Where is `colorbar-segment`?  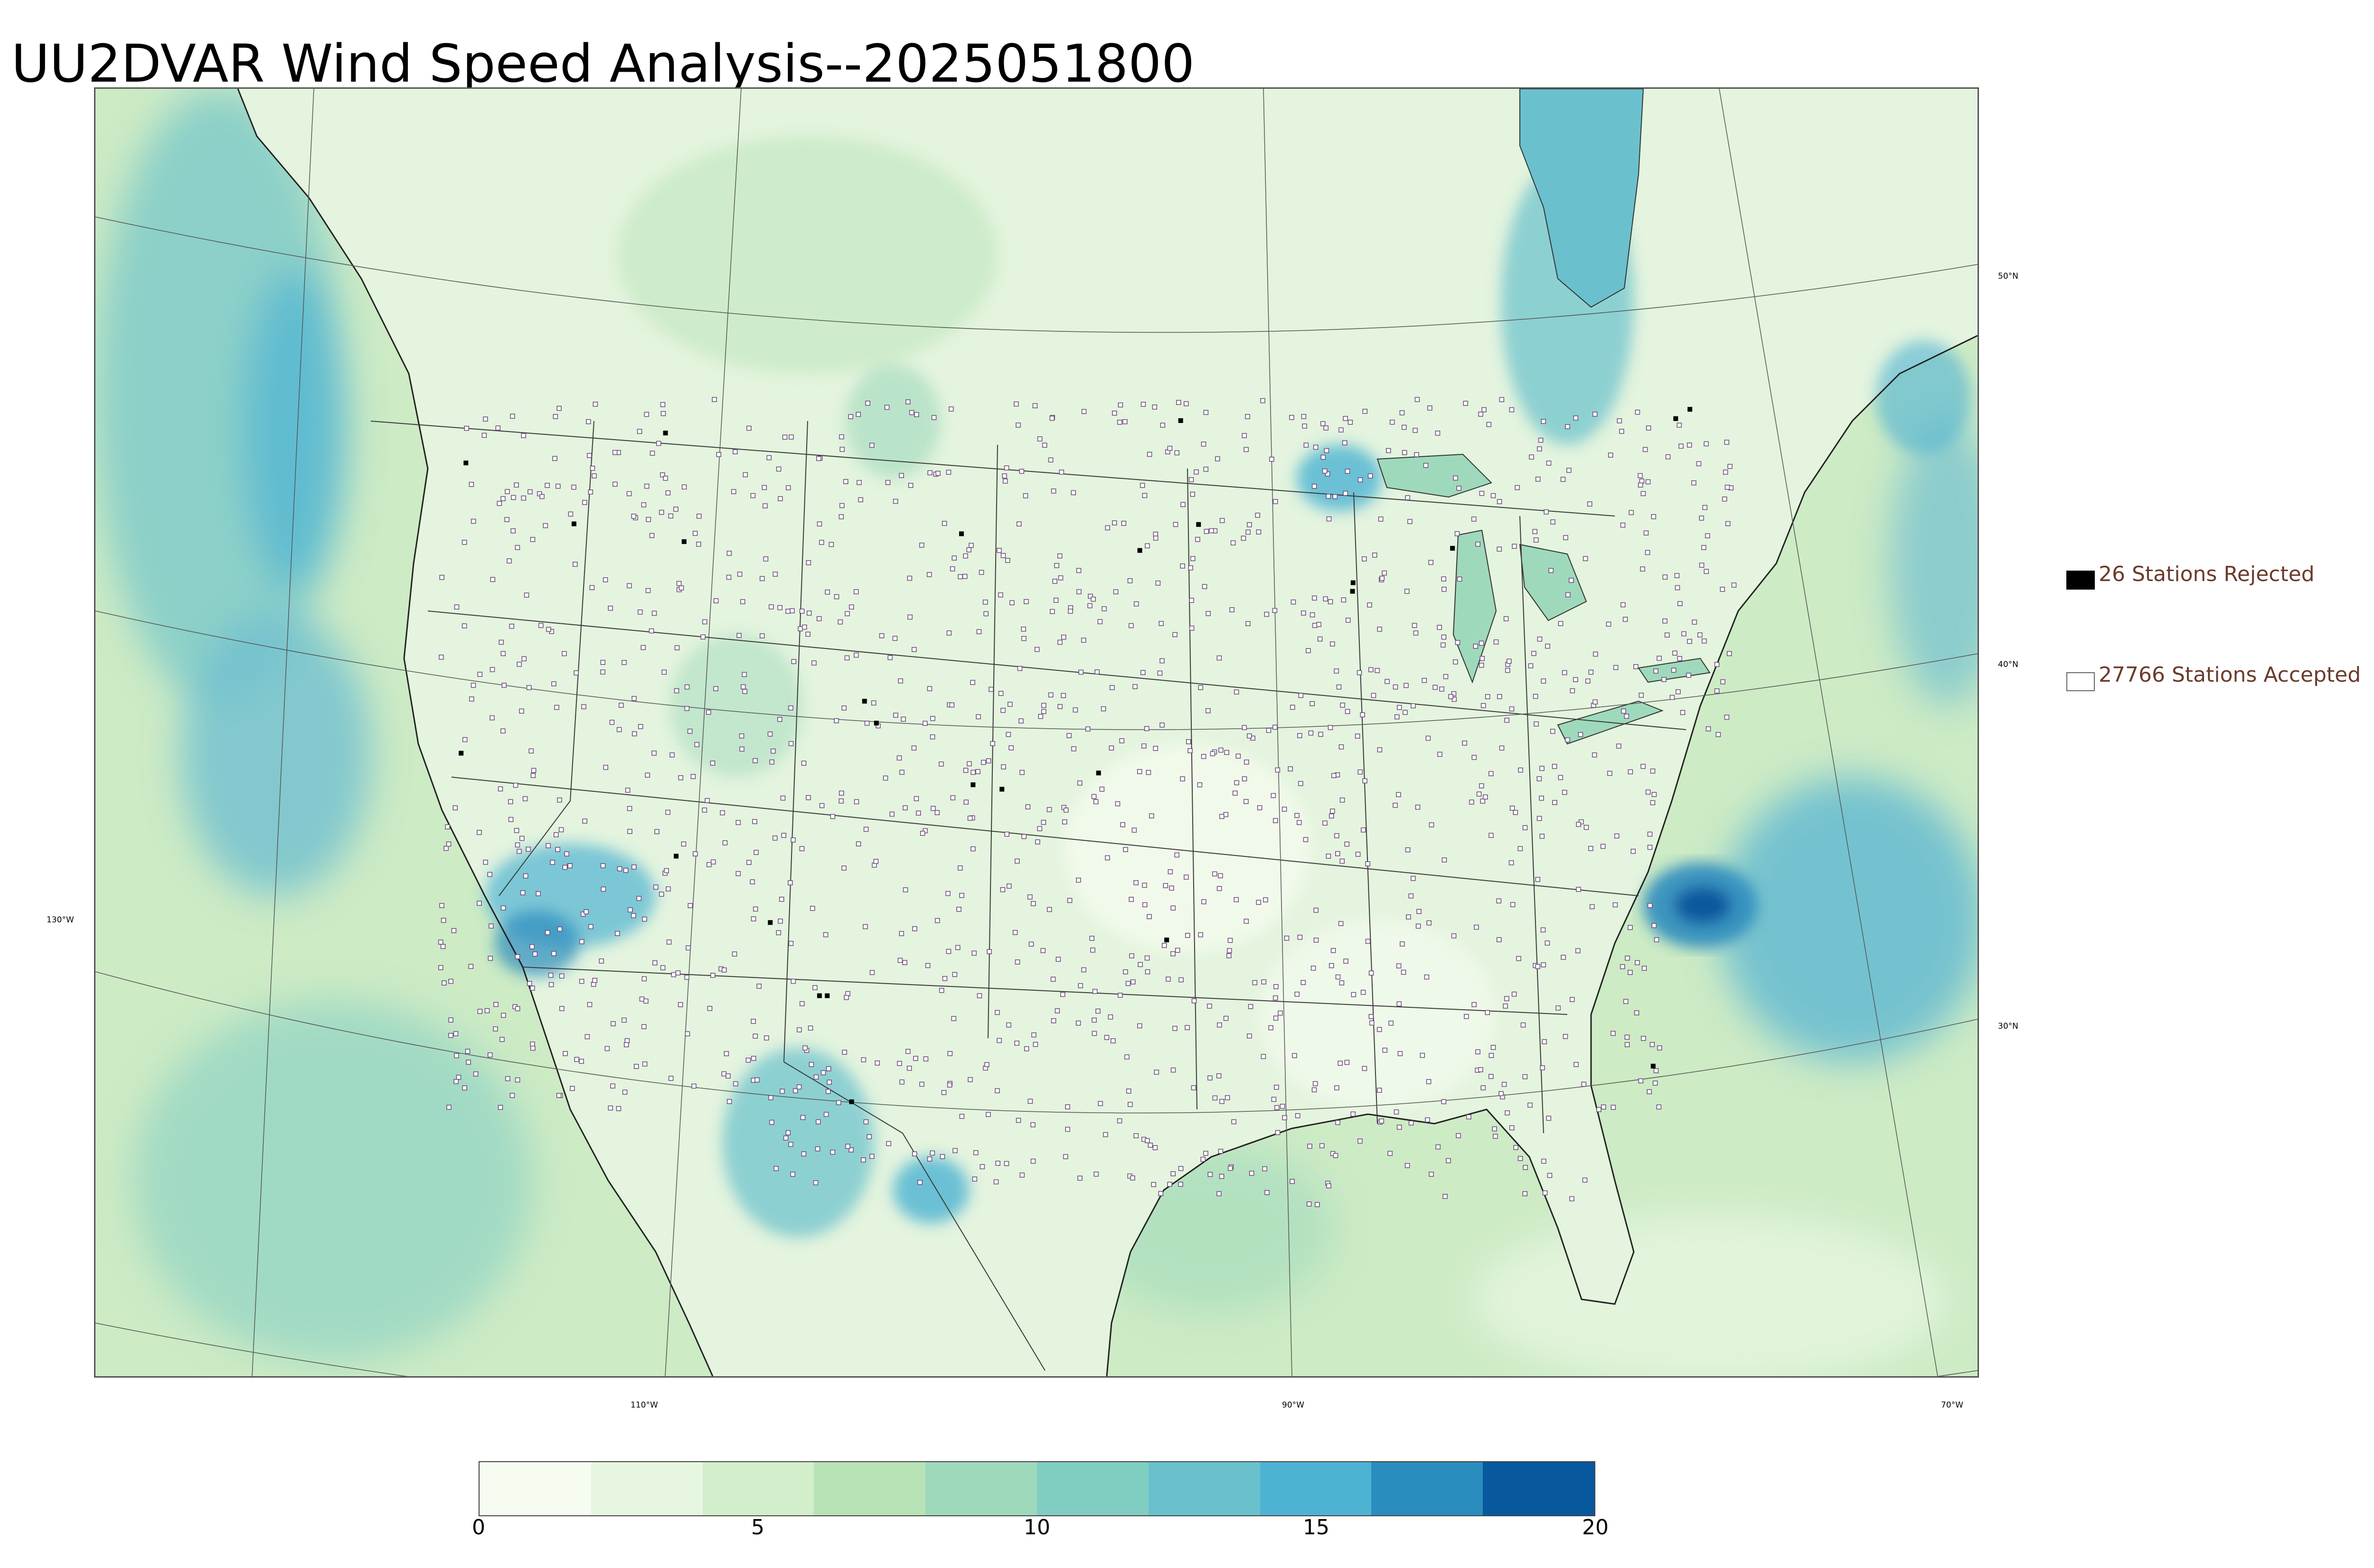 colorbar-segment is located at coordinates (535, 1489).